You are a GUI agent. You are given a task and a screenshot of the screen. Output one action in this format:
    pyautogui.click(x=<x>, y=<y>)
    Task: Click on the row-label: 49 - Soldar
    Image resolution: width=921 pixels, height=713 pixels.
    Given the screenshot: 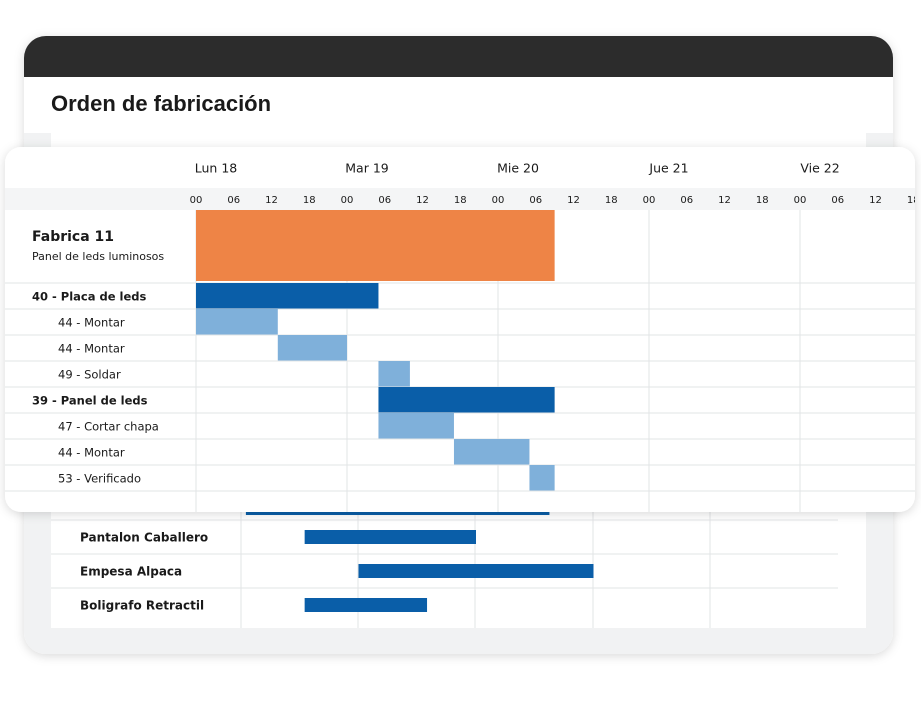 What is the action you would take?
    pyautogui.click(x=89, y=375)
    